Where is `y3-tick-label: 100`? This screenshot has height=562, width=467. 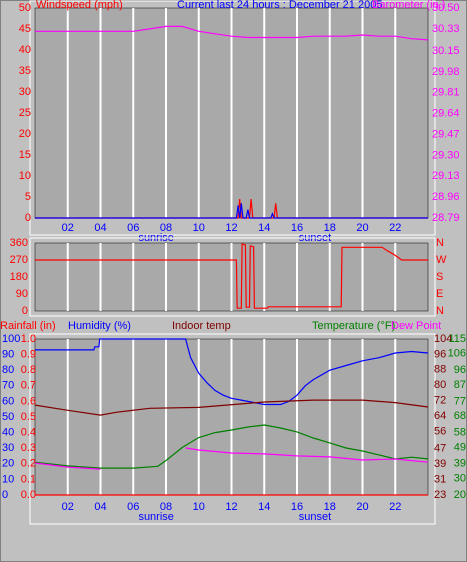
y3-tick-label: 100 is located at coordinates (11, 339).